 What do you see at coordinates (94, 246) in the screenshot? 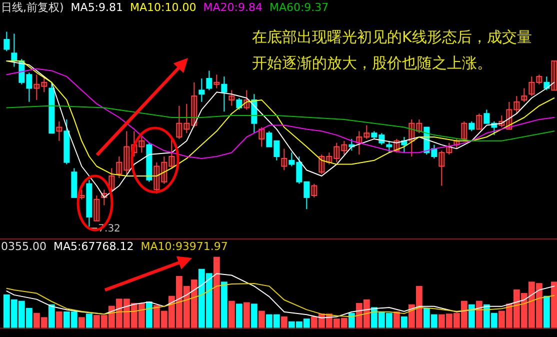
I see `text: MA5:67768.12` at bounding box center [94, 246].